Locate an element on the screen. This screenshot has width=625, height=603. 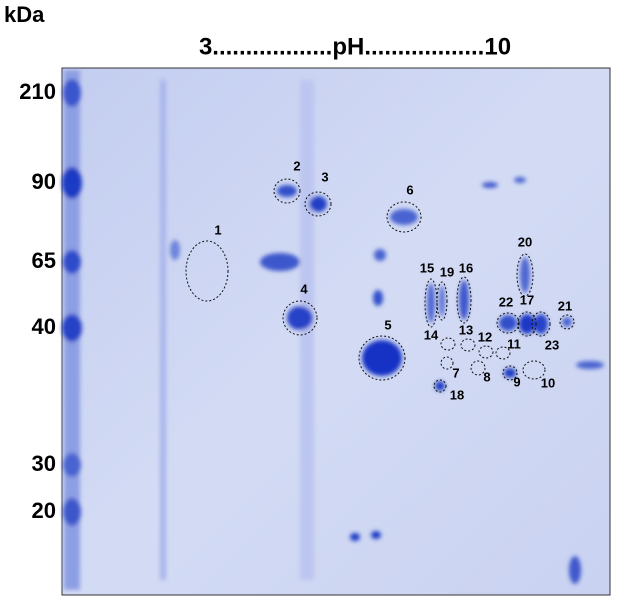
spot-label: 11 is located at coordinates (514, 343).